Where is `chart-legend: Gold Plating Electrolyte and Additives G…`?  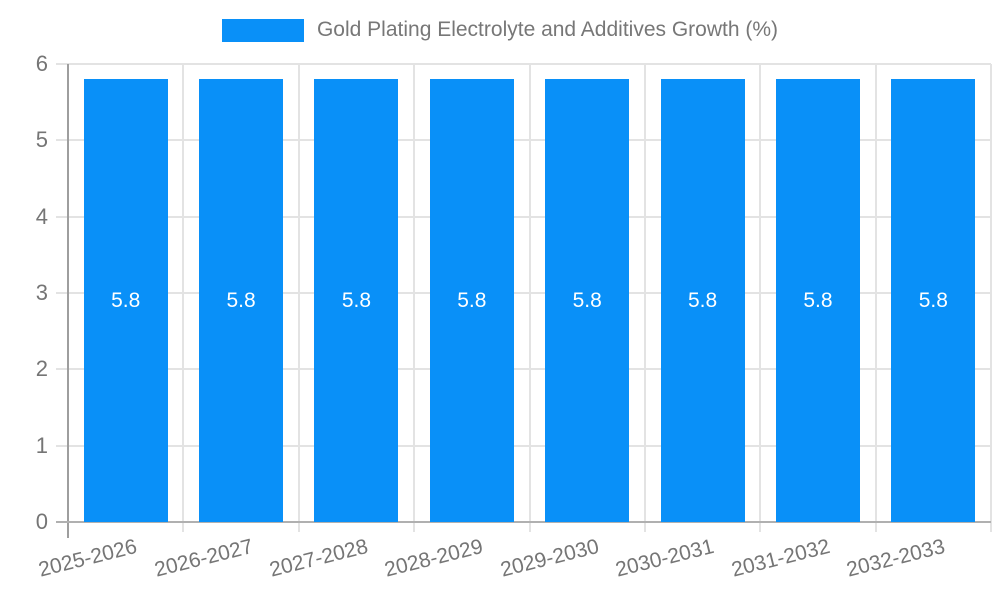 chart-legend: Gold Plating Electrolyte and Additives G… is located at coordinates (500, 30).